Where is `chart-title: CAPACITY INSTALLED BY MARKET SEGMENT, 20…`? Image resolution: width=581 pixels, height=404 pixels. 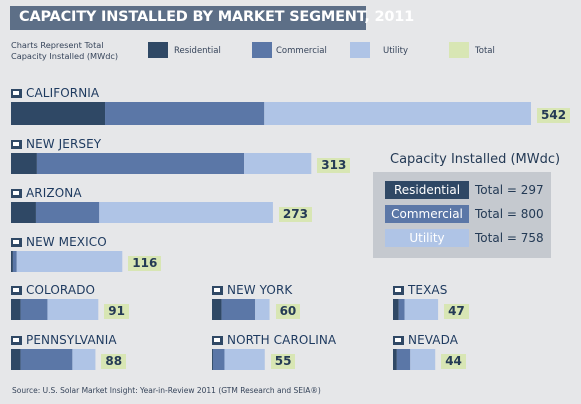
chart-title: CAPACITY INSTALLED BY MARKET SEGMENT, 20… is located at coordinates (217, 17).